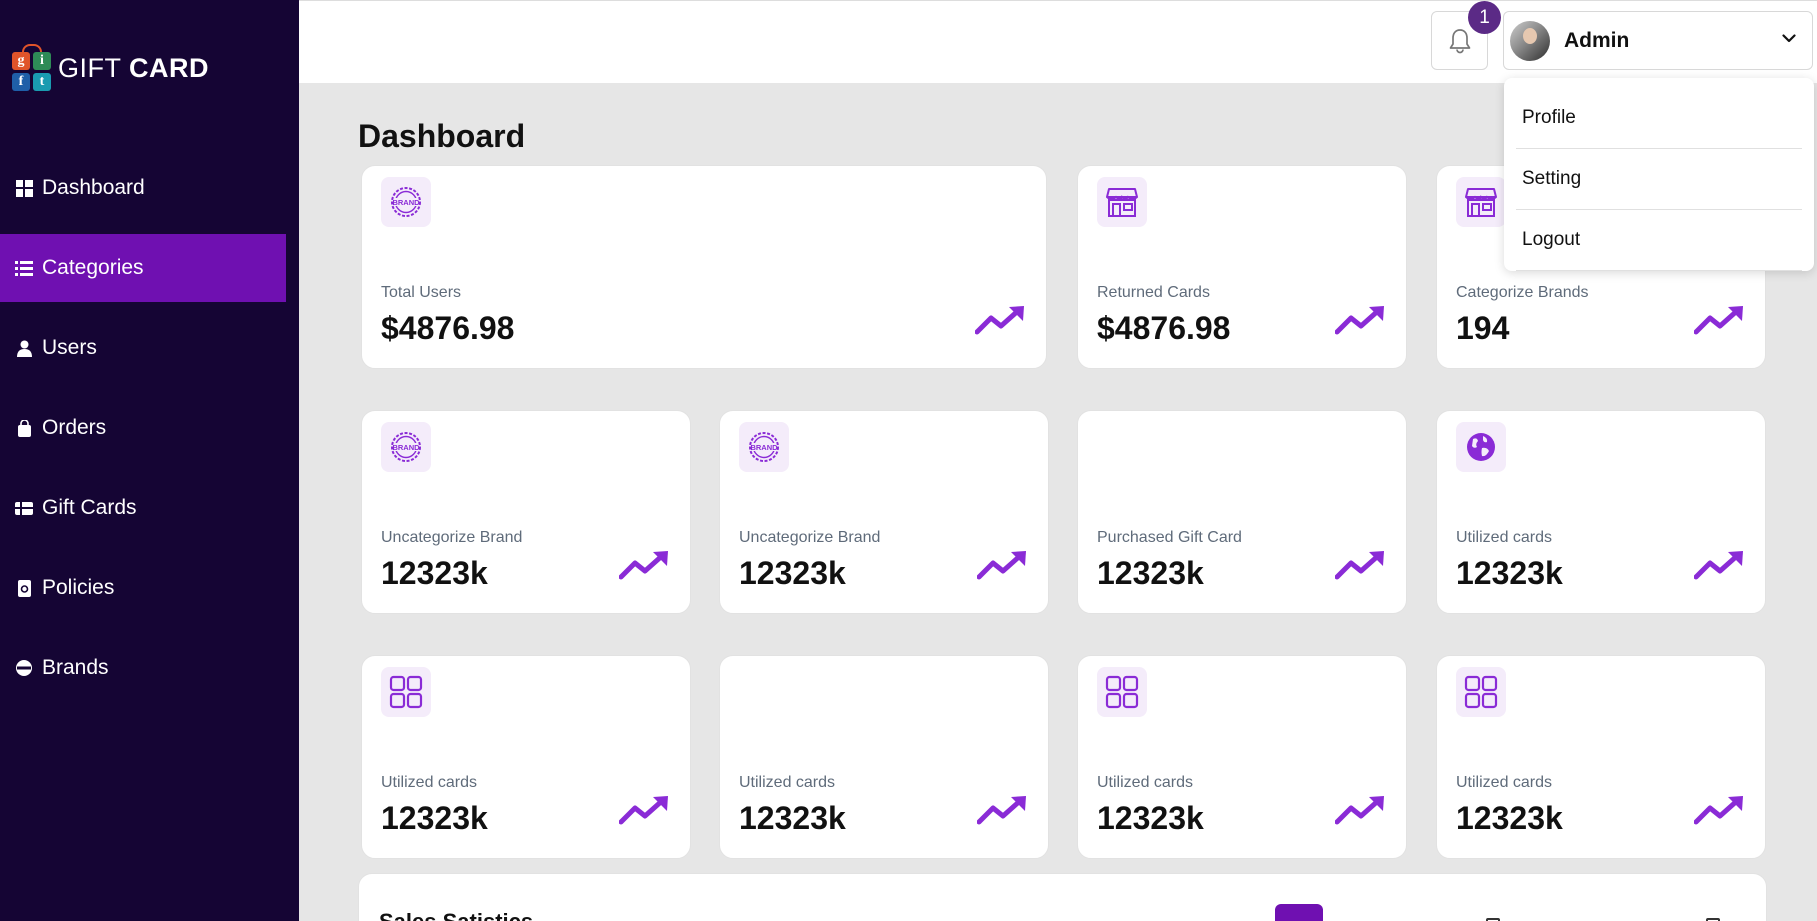 The height and width of the screenshot is (921, 1817). What do you see at coordinates (1481, 447) in the screenshot?
I see `globe-icon` at bounding box center [1481, 447].